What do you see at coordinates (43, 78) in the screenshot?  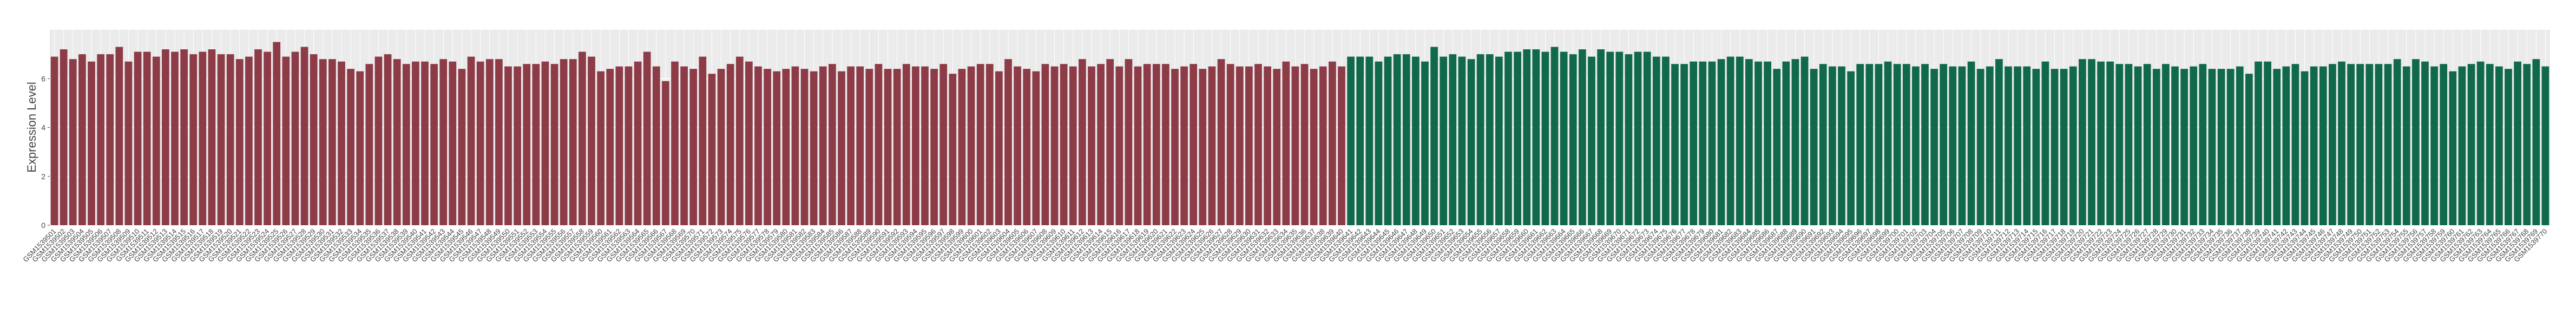 I see `y-tick-label: 6` at bounding box center [43, 78].